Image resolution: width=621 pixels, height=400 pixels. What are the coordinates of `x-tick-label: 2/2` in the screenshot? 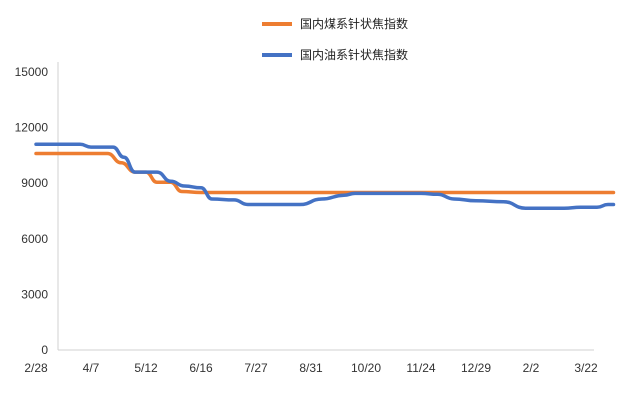 It's located at (531, 368).